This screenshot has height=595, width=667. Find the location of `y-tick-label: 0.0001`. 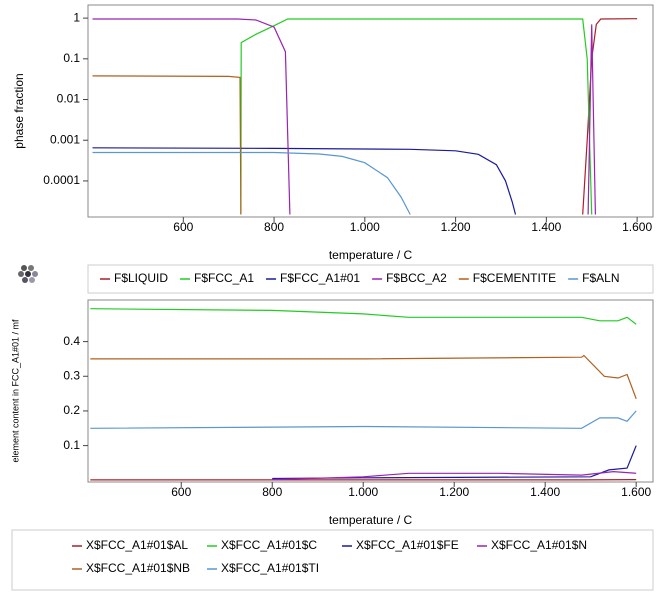

y-tick-label: 0.0001 is located at coordinates (61, 180).